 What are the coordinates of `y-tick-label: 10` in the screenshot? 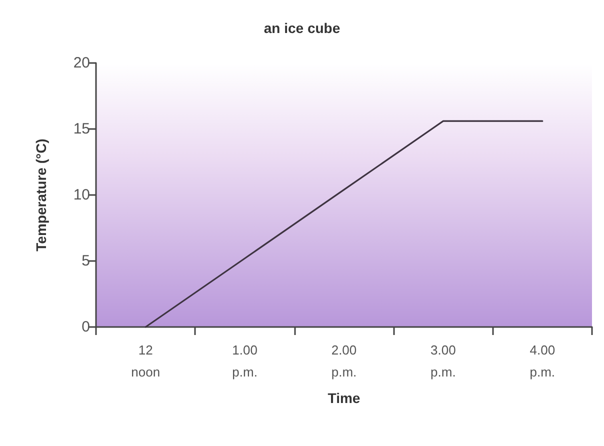 It's located at (81, 195).